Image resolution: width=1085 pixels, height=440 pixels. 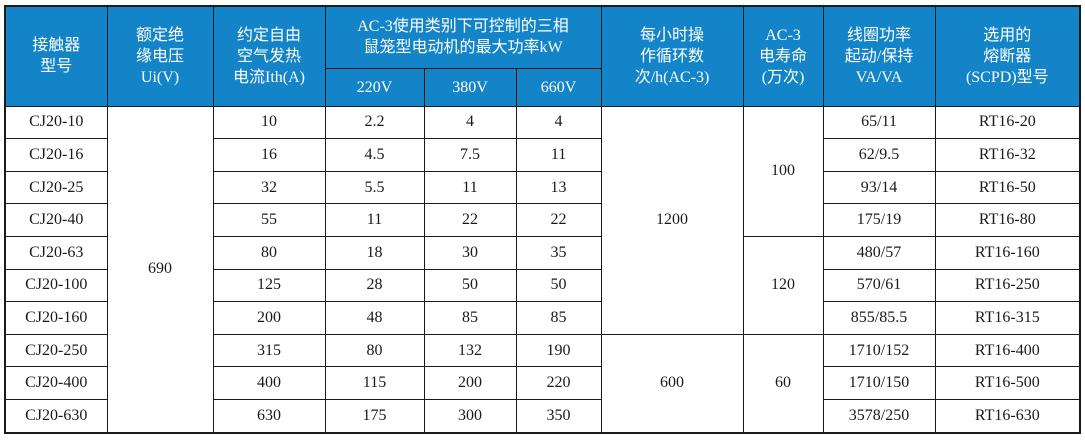 What do you see at coordinates (783, 171) in the screenshot?
I see `cell-life: 100` at bounding box center [783, 171].